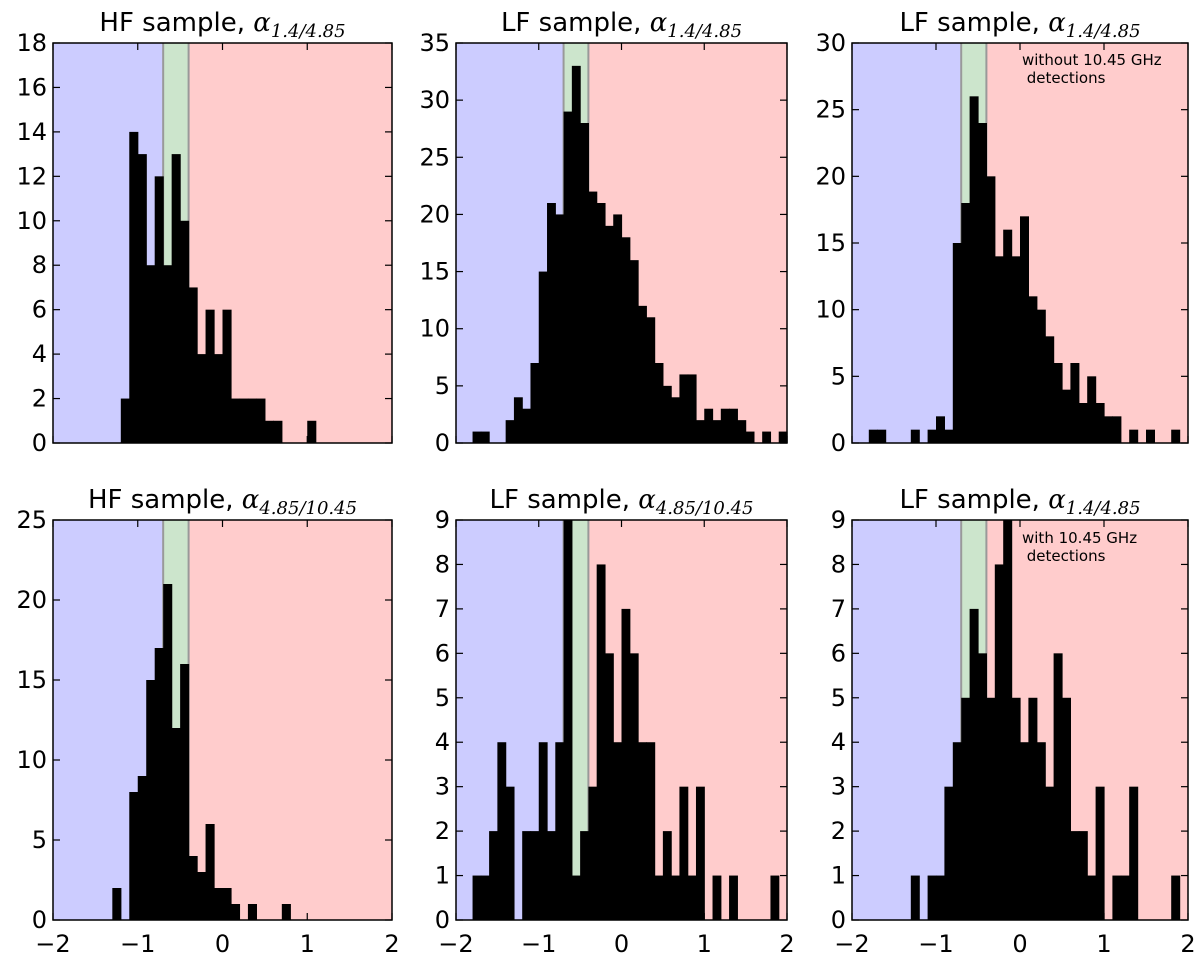 This screenshot has width=1200, height=973. I want to click on x-tick-label: 0, so click(621, 944).